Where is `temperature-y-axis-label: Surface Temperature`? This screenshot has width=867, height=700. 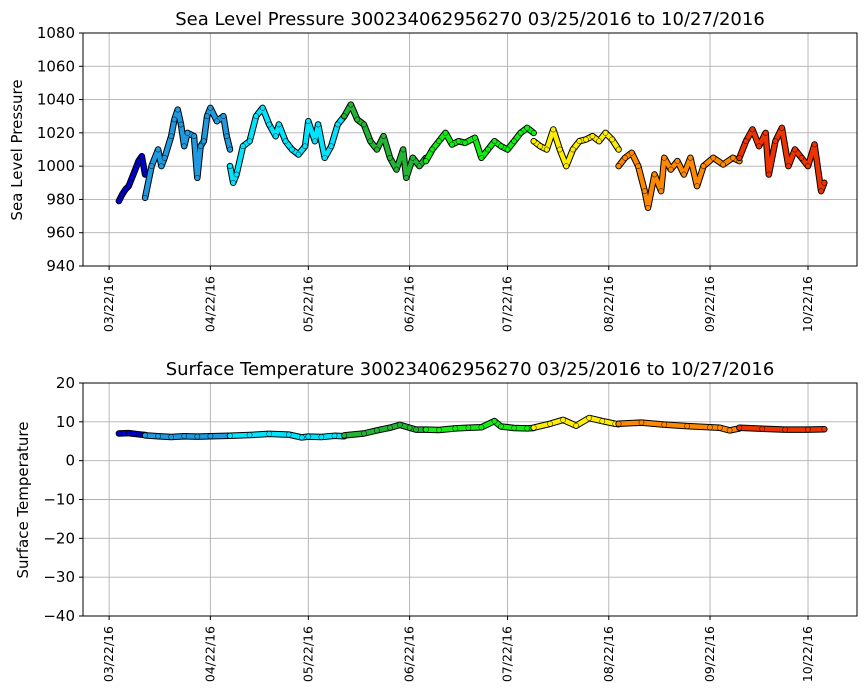 temperature-y-axis-label: Surface Temperature is located at coordinates (23, 500).